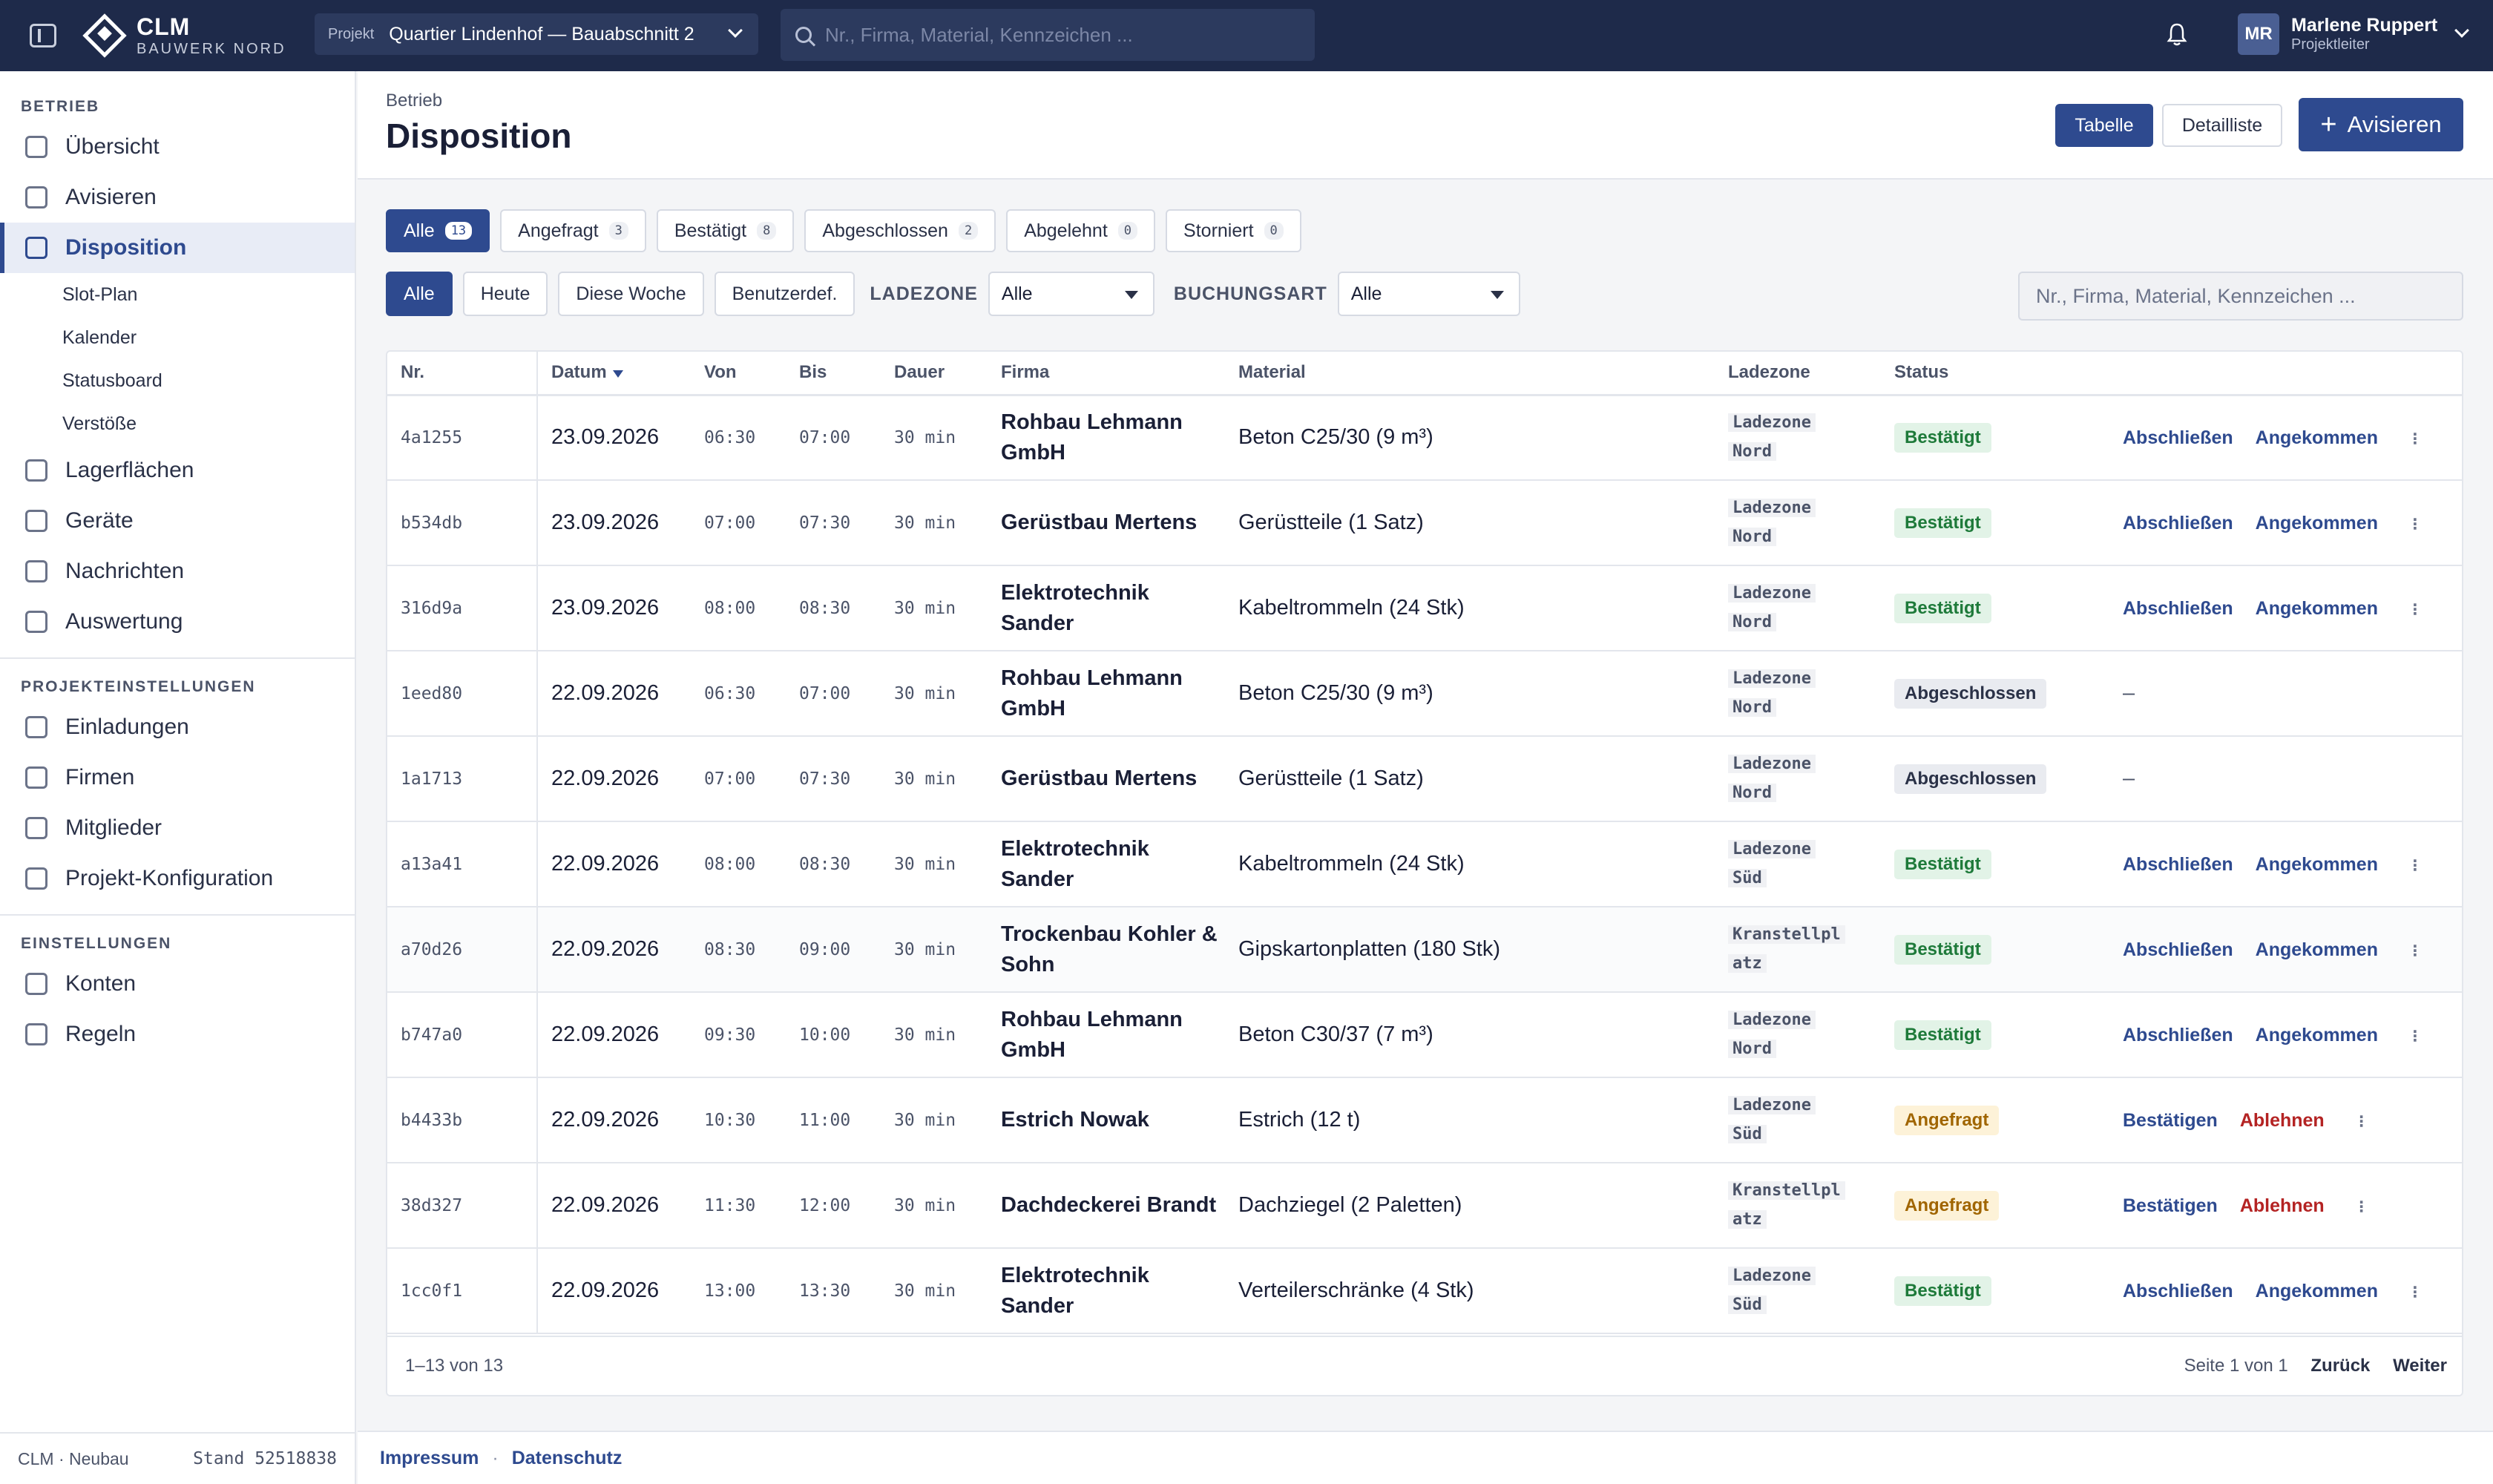 Image resolution: width=2493 pixels, height=1484 pixels. Describe the element at coordinates (1071, 294) in the screenshot. I see `ladezone-select: Alle` at that location.